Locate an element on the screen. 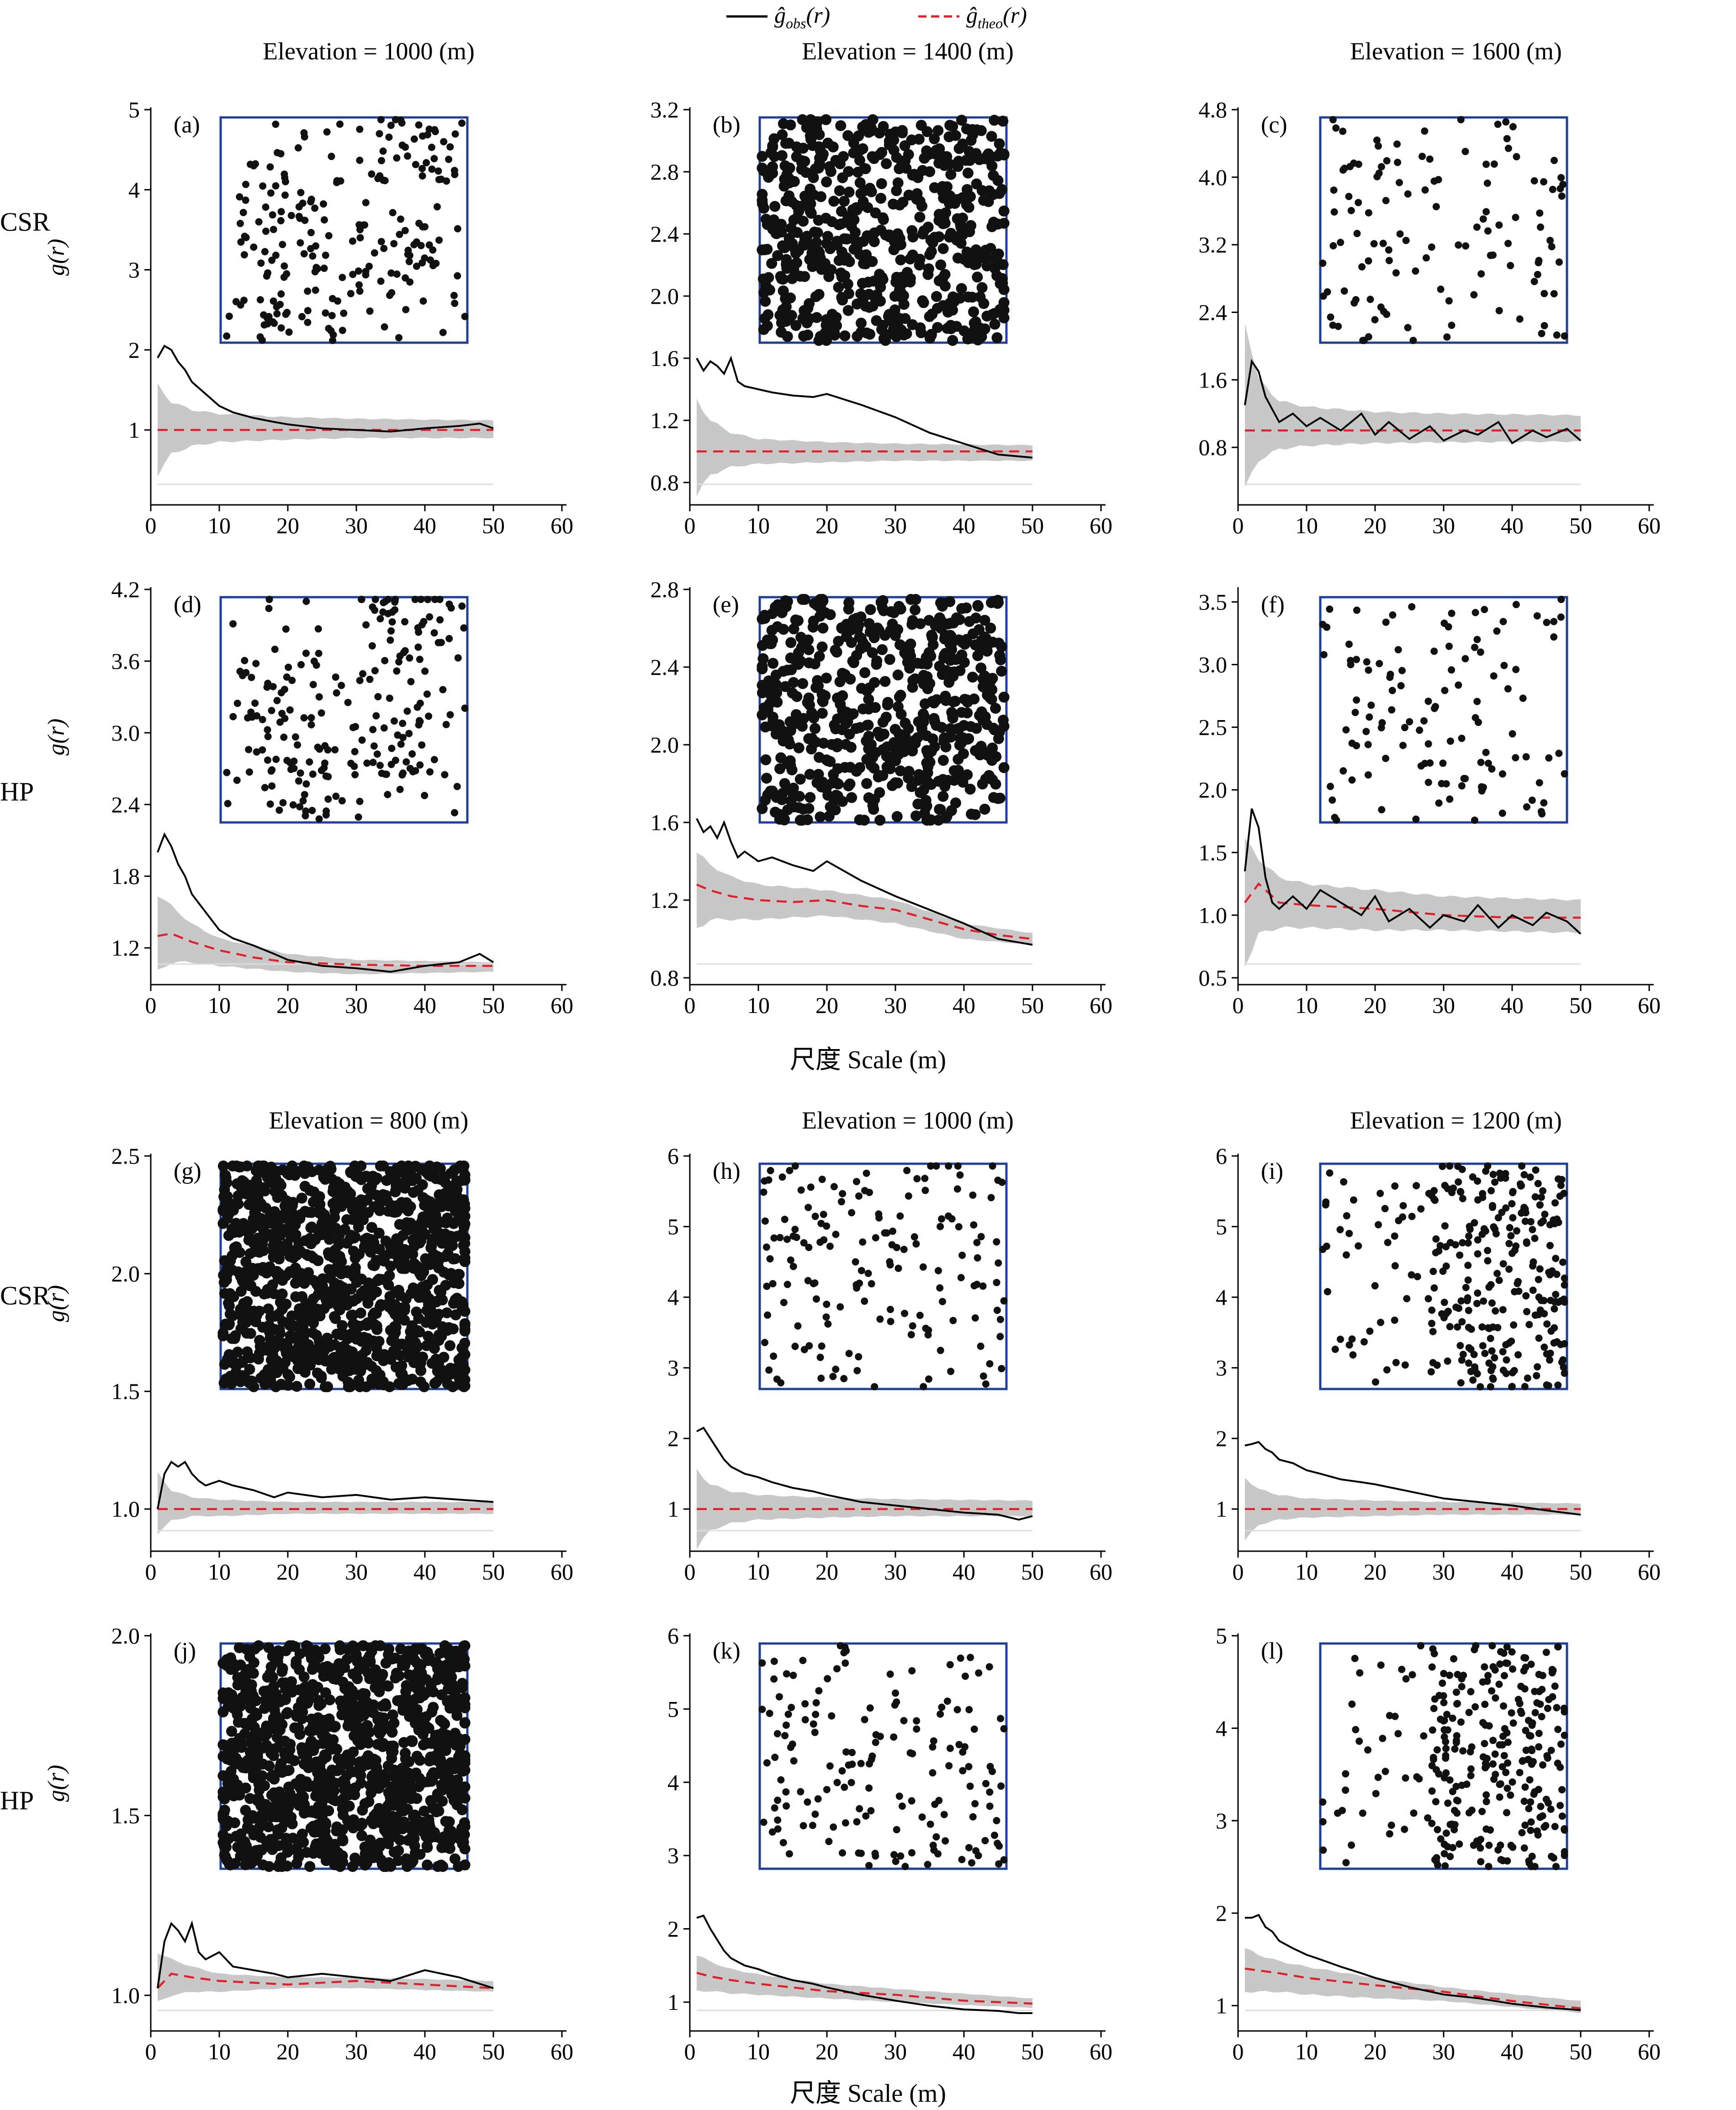 This screenshot has height=2110, width=1736. x-tick-label-i: 20 is located at coordinates (1375, 1572).